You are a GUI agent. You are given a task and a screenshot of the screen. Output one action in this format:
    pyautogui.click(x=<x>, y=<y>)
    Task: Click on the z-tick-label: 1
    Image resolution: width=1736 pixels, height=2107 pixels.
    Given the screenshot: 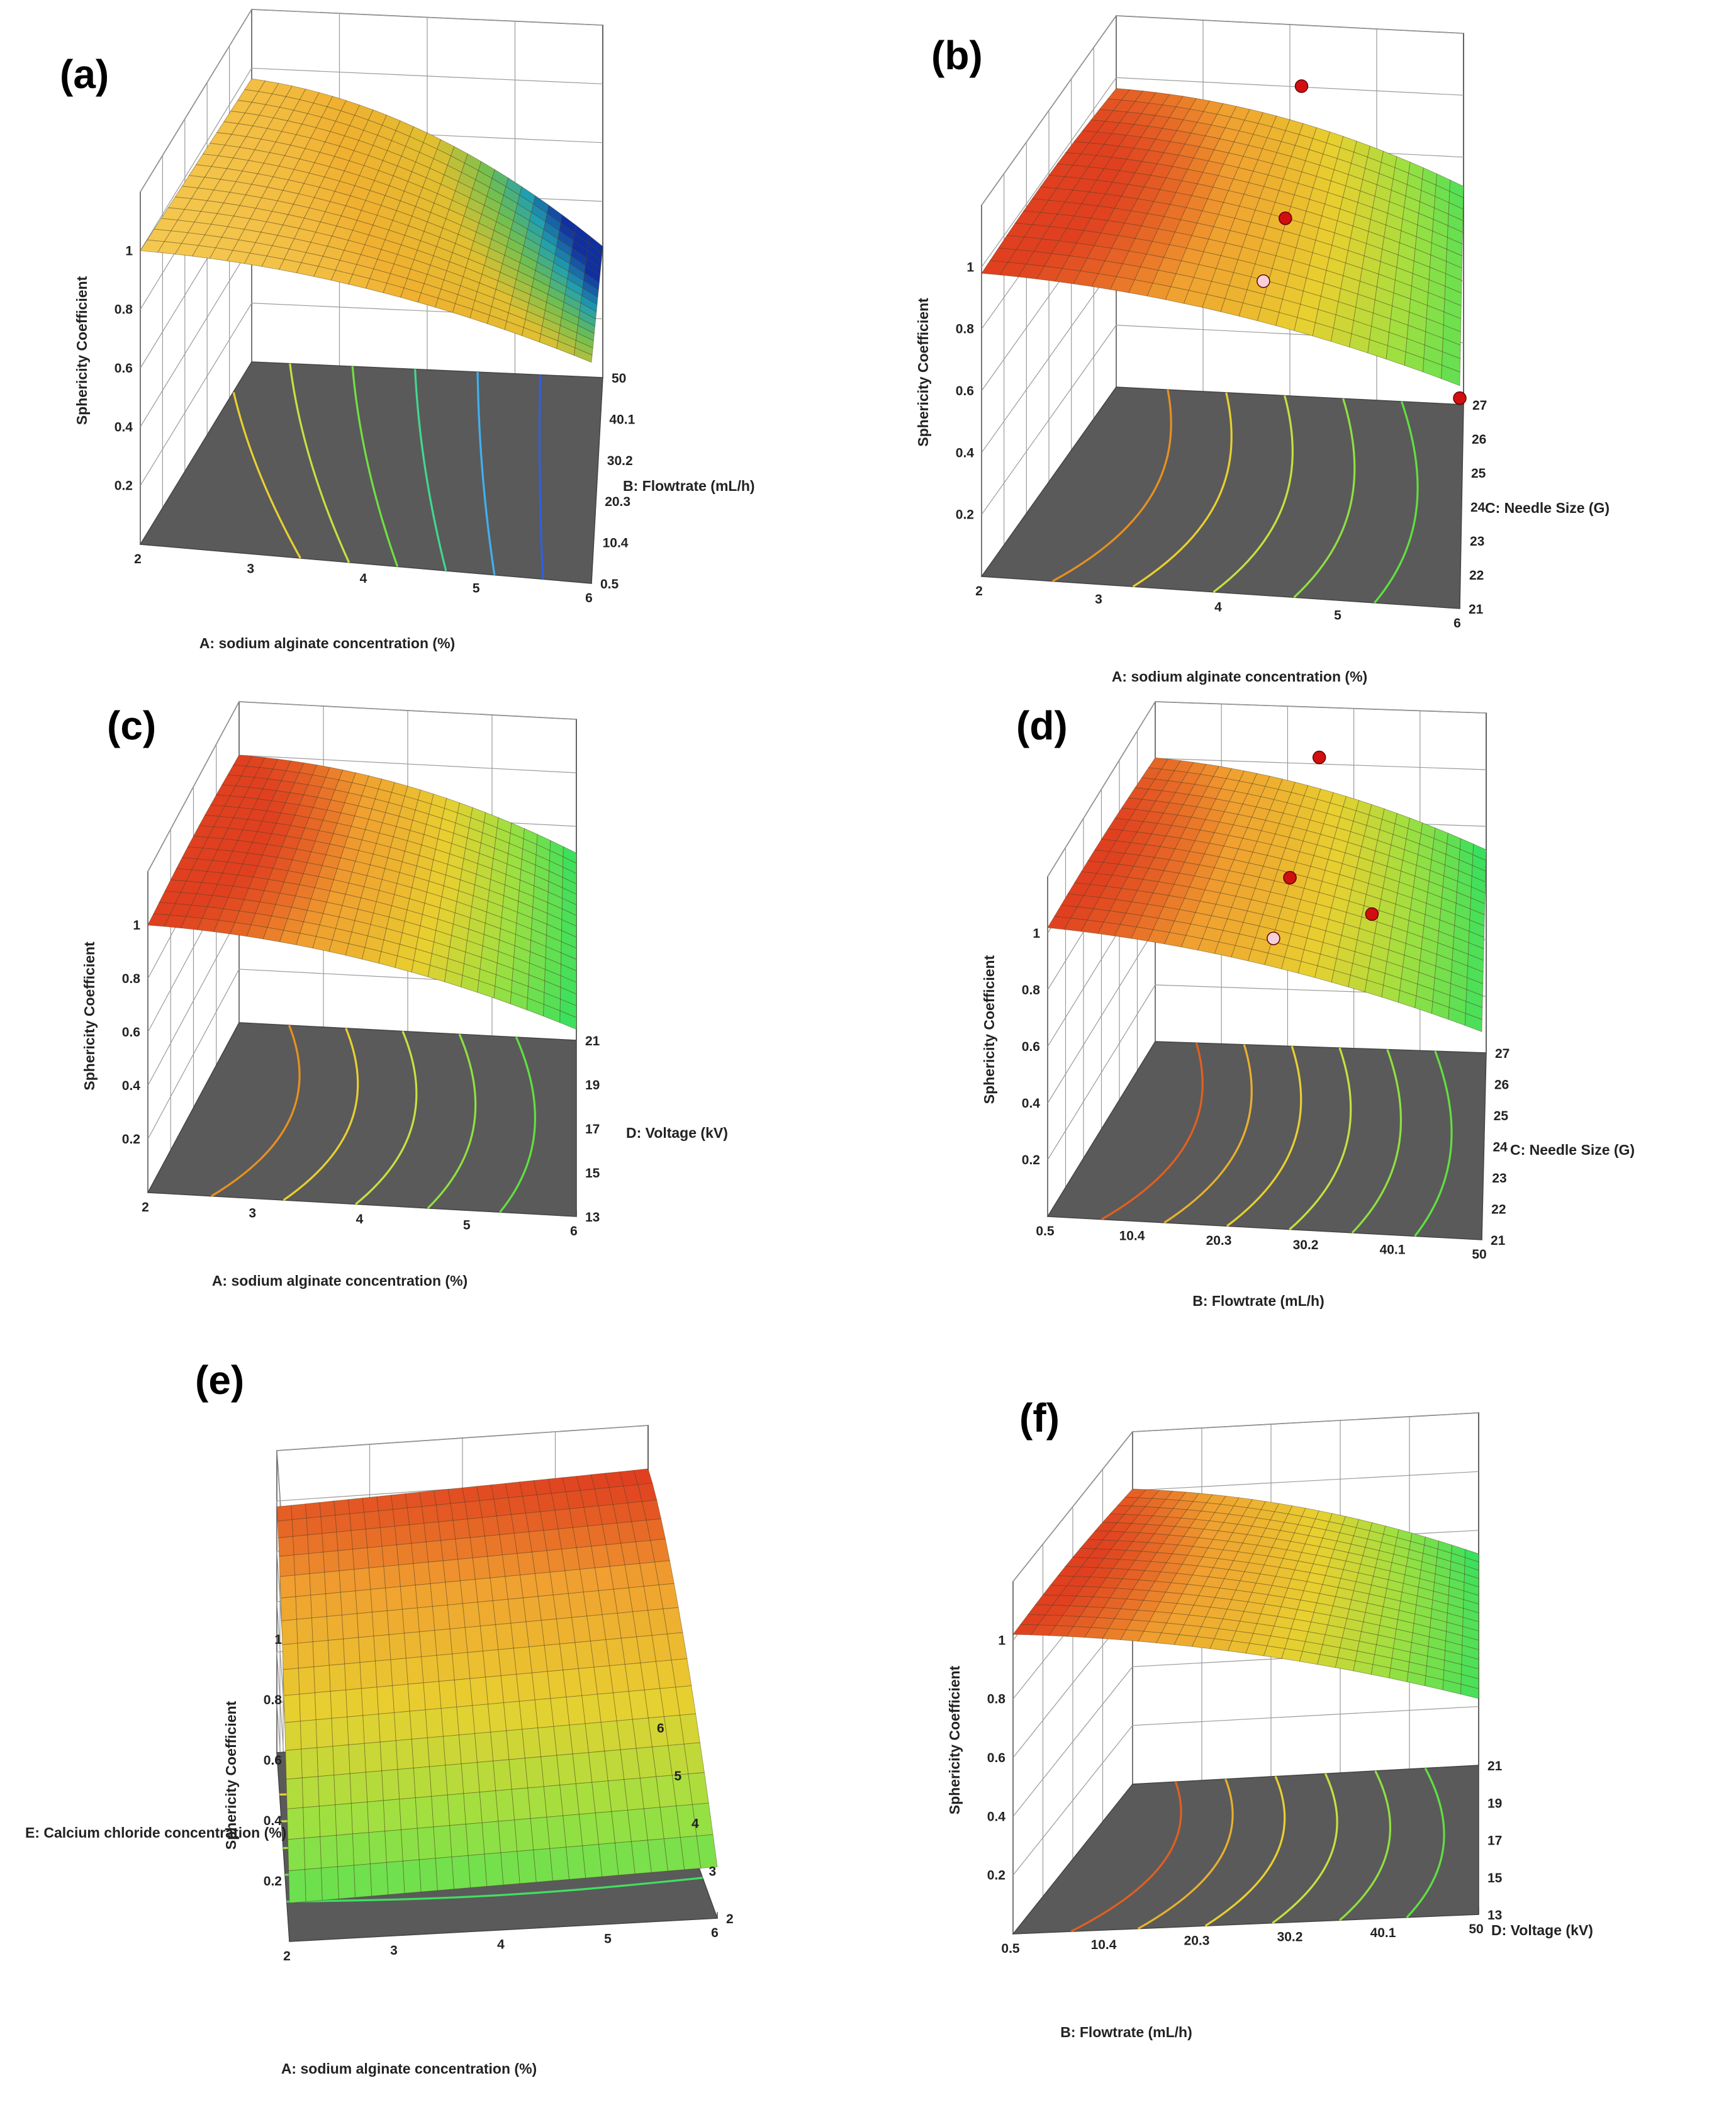 What is the action you would take?
    pyautogui.click(x=129, y=251)
    